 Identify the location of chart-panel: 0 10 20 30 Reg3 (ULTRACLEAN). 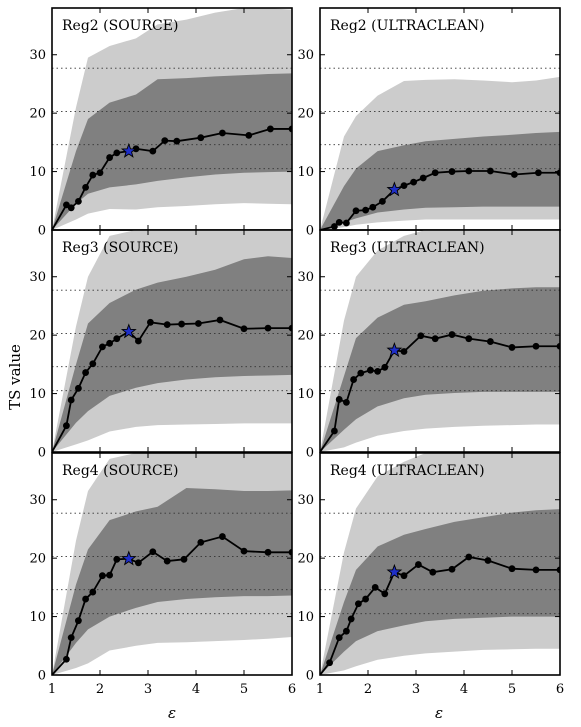
(429, 345).